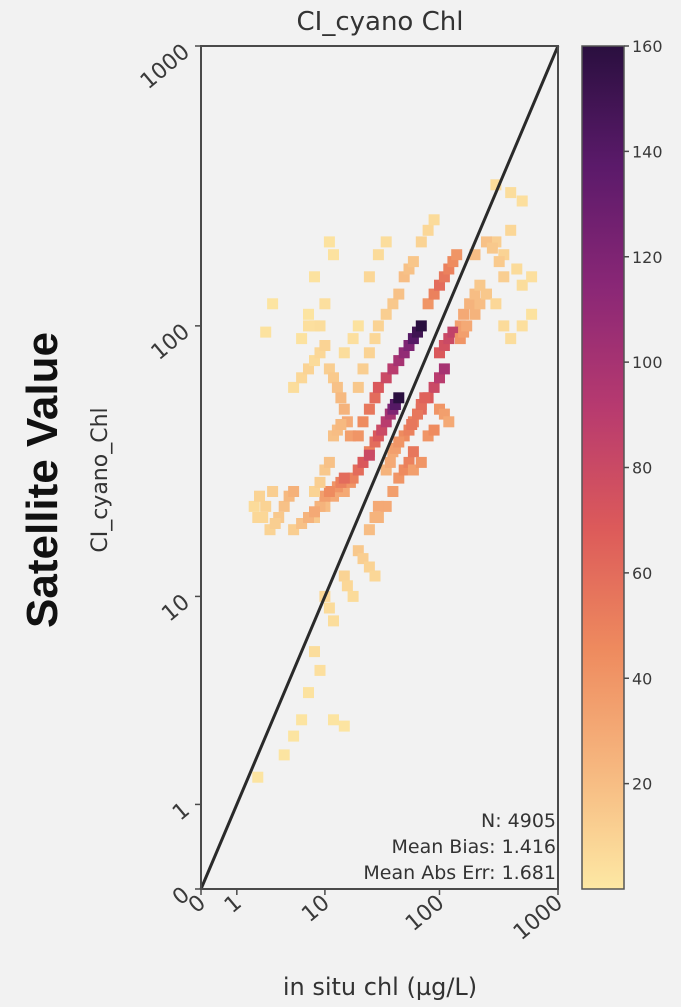 The height and width of the screenshot is (1007, 681). I want to click on stat-n: N: 4905, so click(518, 821).